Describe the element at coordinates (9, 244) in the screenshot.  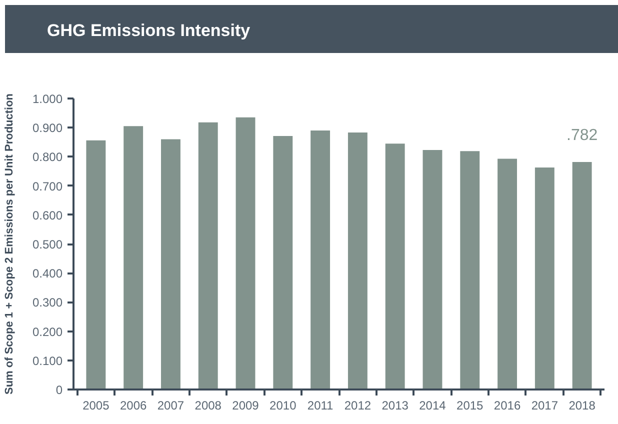
I see `y-axis-title: Sum of Scope 1 + Scope 2 Emissions per Unit Production` at that location.